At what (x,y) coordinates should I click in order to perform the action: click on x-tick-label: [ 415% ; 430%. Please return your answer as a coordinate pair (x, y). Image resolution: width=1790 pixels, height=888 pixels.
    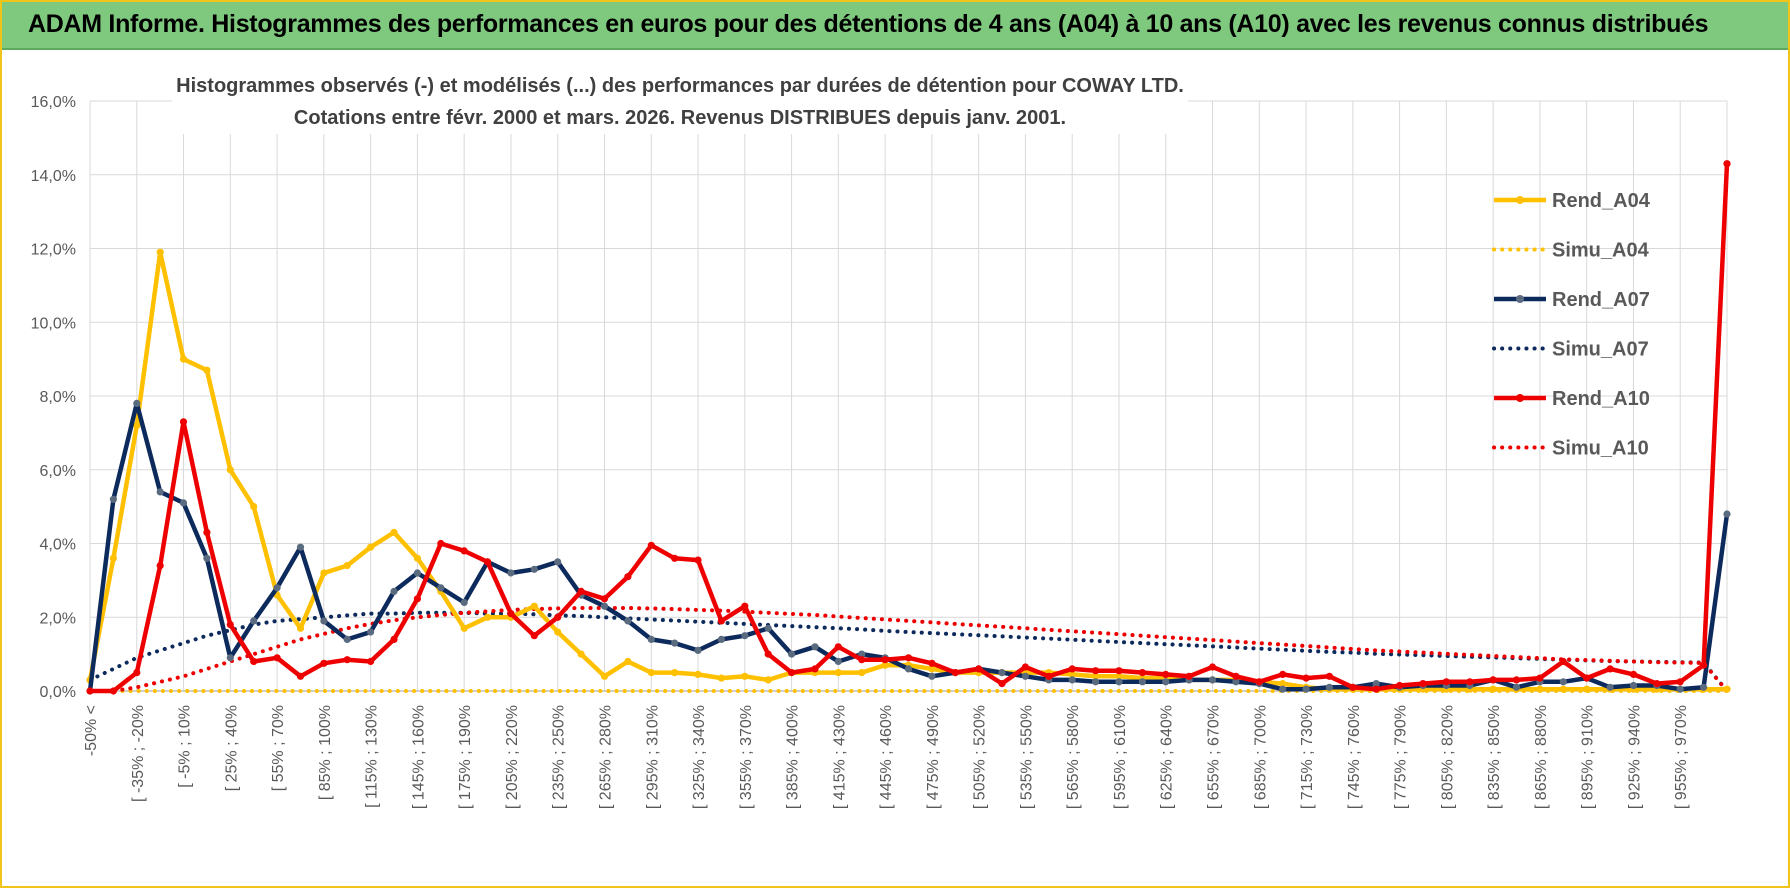
    Looking at the image, I should click on (839, 757).